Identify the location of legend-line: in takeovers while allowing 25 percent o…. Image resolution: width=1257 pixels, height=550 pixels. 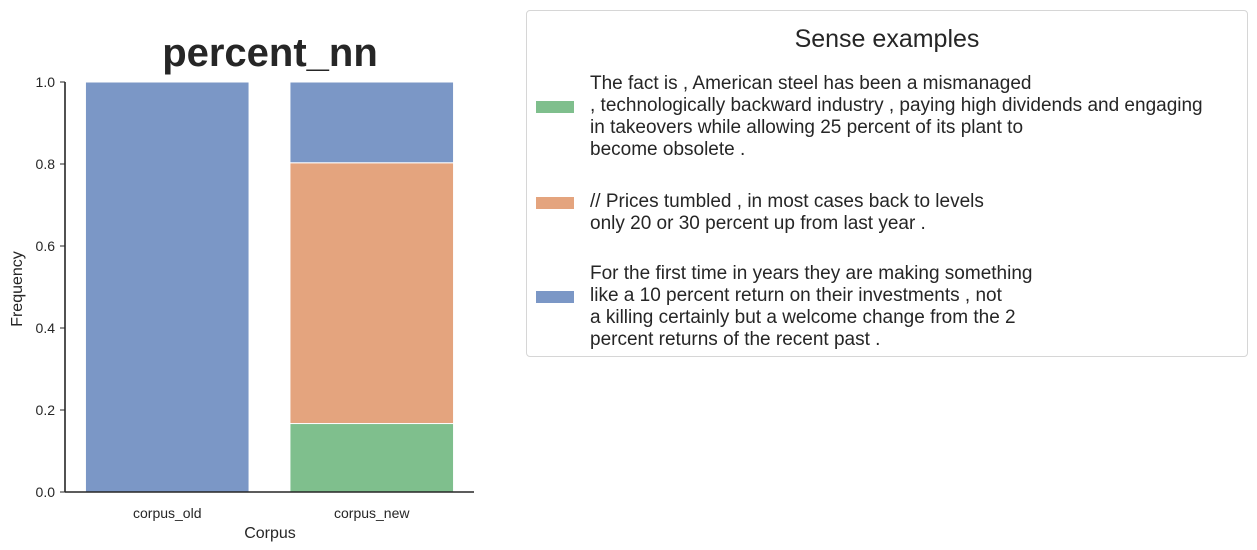
(807, 127).